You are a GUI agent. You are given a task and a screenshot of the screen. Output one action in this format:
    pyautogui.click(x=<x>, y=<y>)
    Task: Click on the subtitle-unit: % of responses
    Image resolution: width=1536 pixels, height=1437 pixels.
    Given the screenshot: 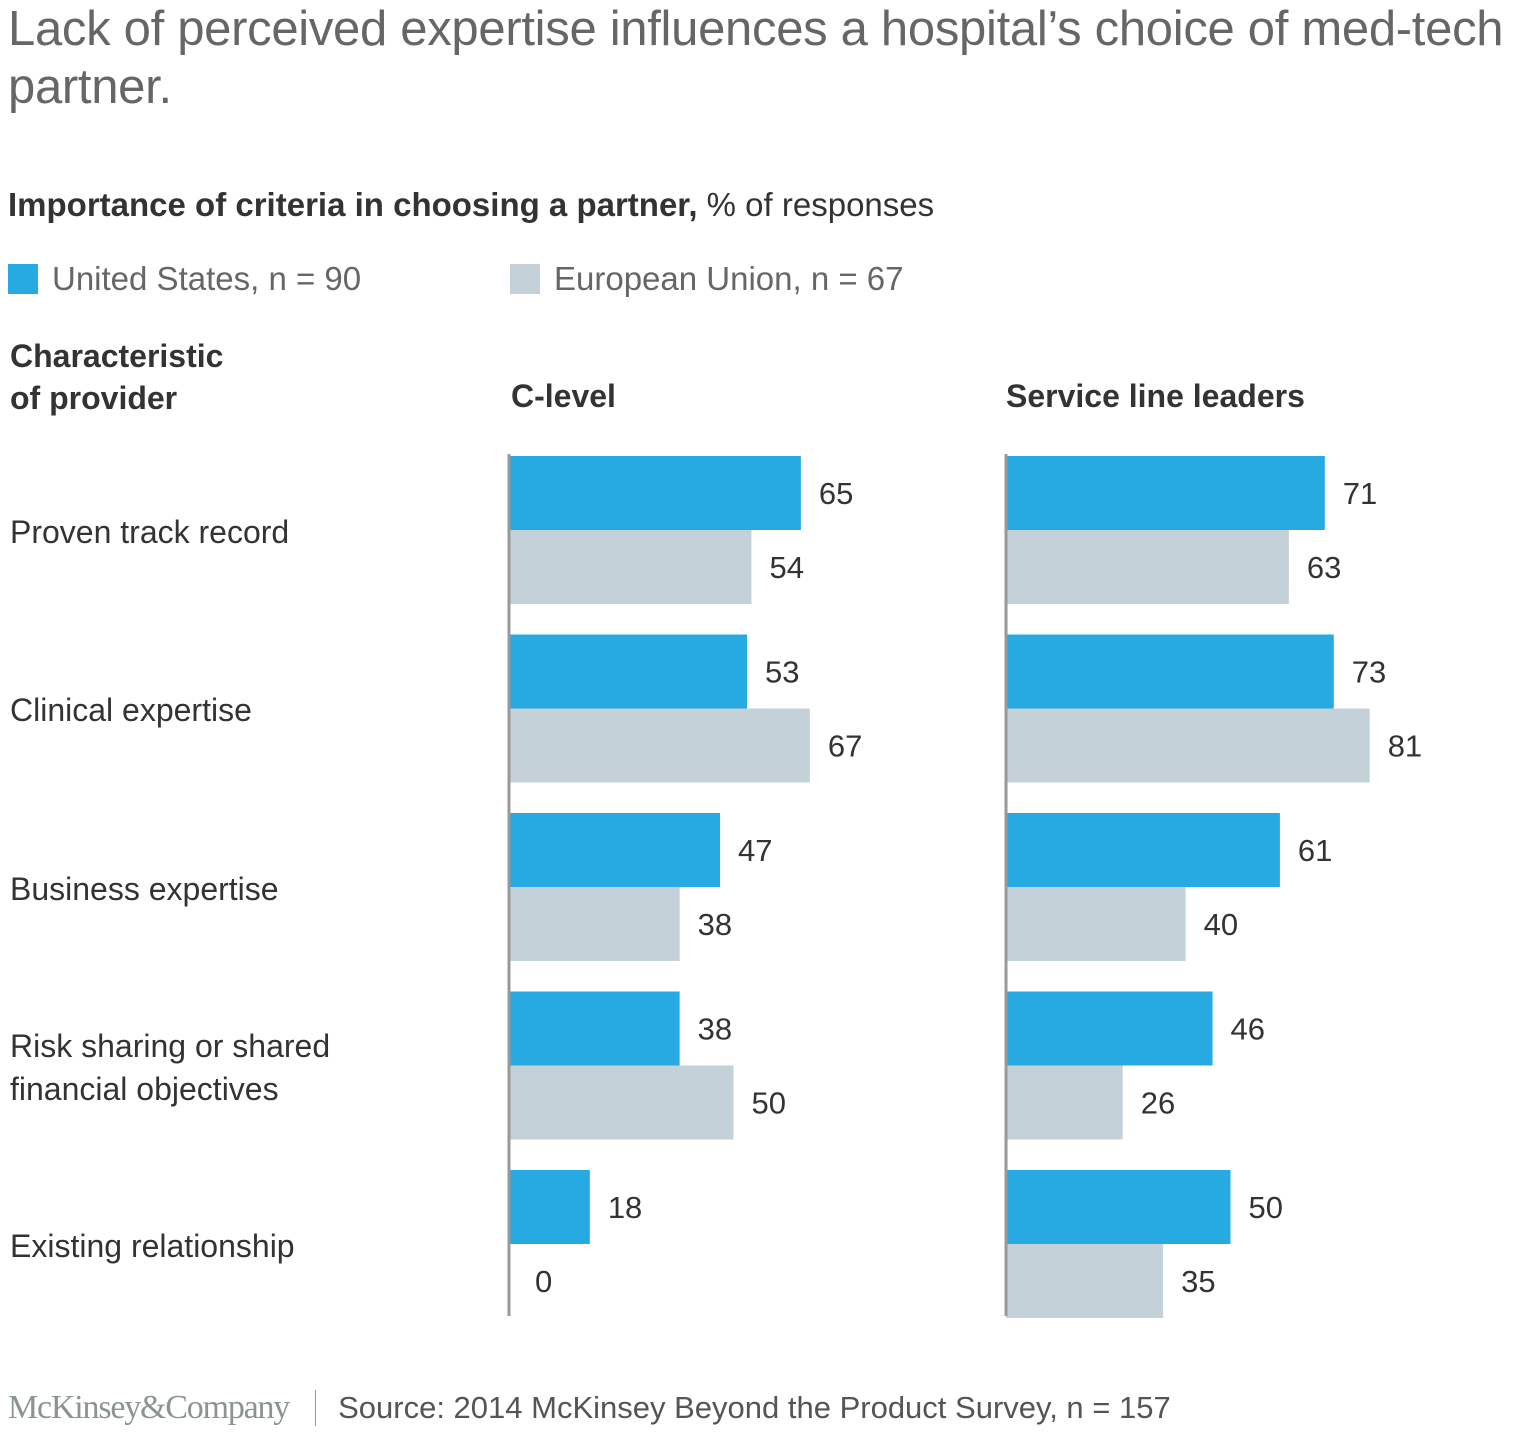 What is the action you would take?
    pyautogui.click(x=816, y=204)
    